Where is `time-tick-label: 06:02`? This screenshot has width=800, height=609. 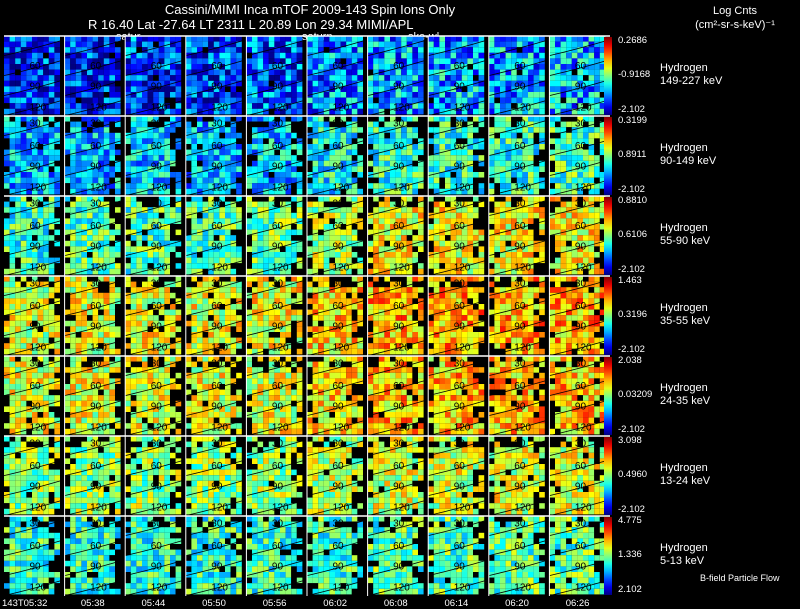 time-tick-label: 06:02 is located at coordinates (335, 603).